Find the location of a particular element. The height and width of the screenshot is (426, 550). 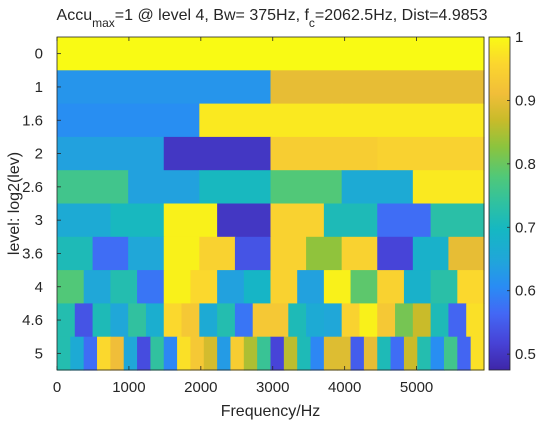

y-axis: 0 1 1.6 2 2.6 3 3.6 4 4.6 5 is located at coordinates (41, 204).